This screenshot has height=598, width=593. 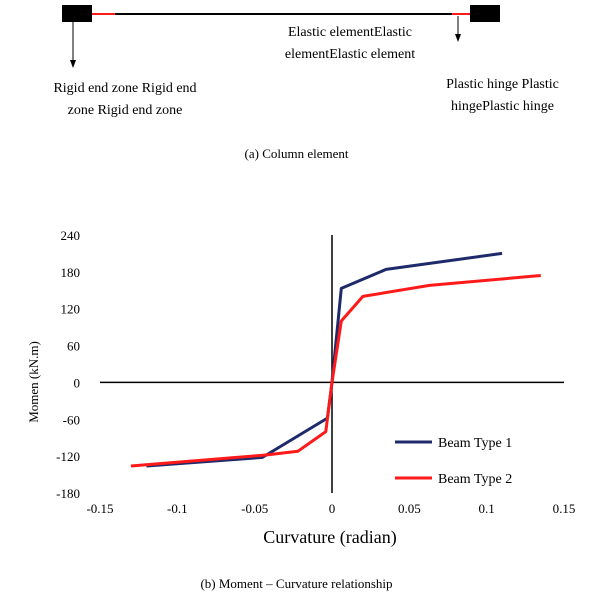 What do you see at coordinates (453, 461) in the screenshot?
I see `chart-legend: Beam Type 1 Beam Type 2` at bounding box center [453, 461].